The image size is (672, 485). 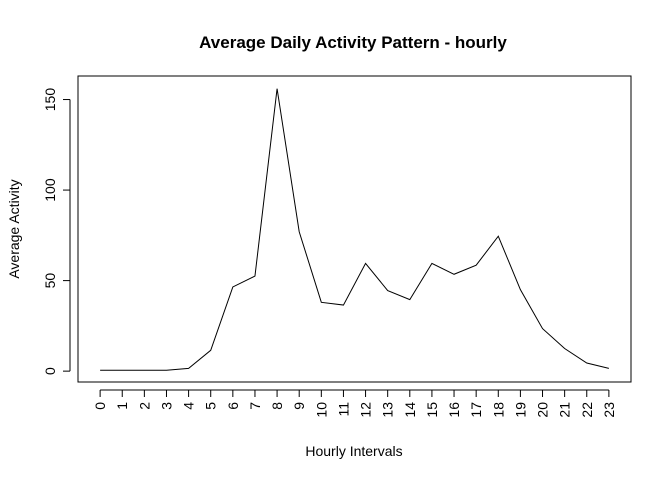 What do you see at coordinates (476, 410) in the screenshot?
I see `x-tick-label: 17` at bounding box center [476, 410].